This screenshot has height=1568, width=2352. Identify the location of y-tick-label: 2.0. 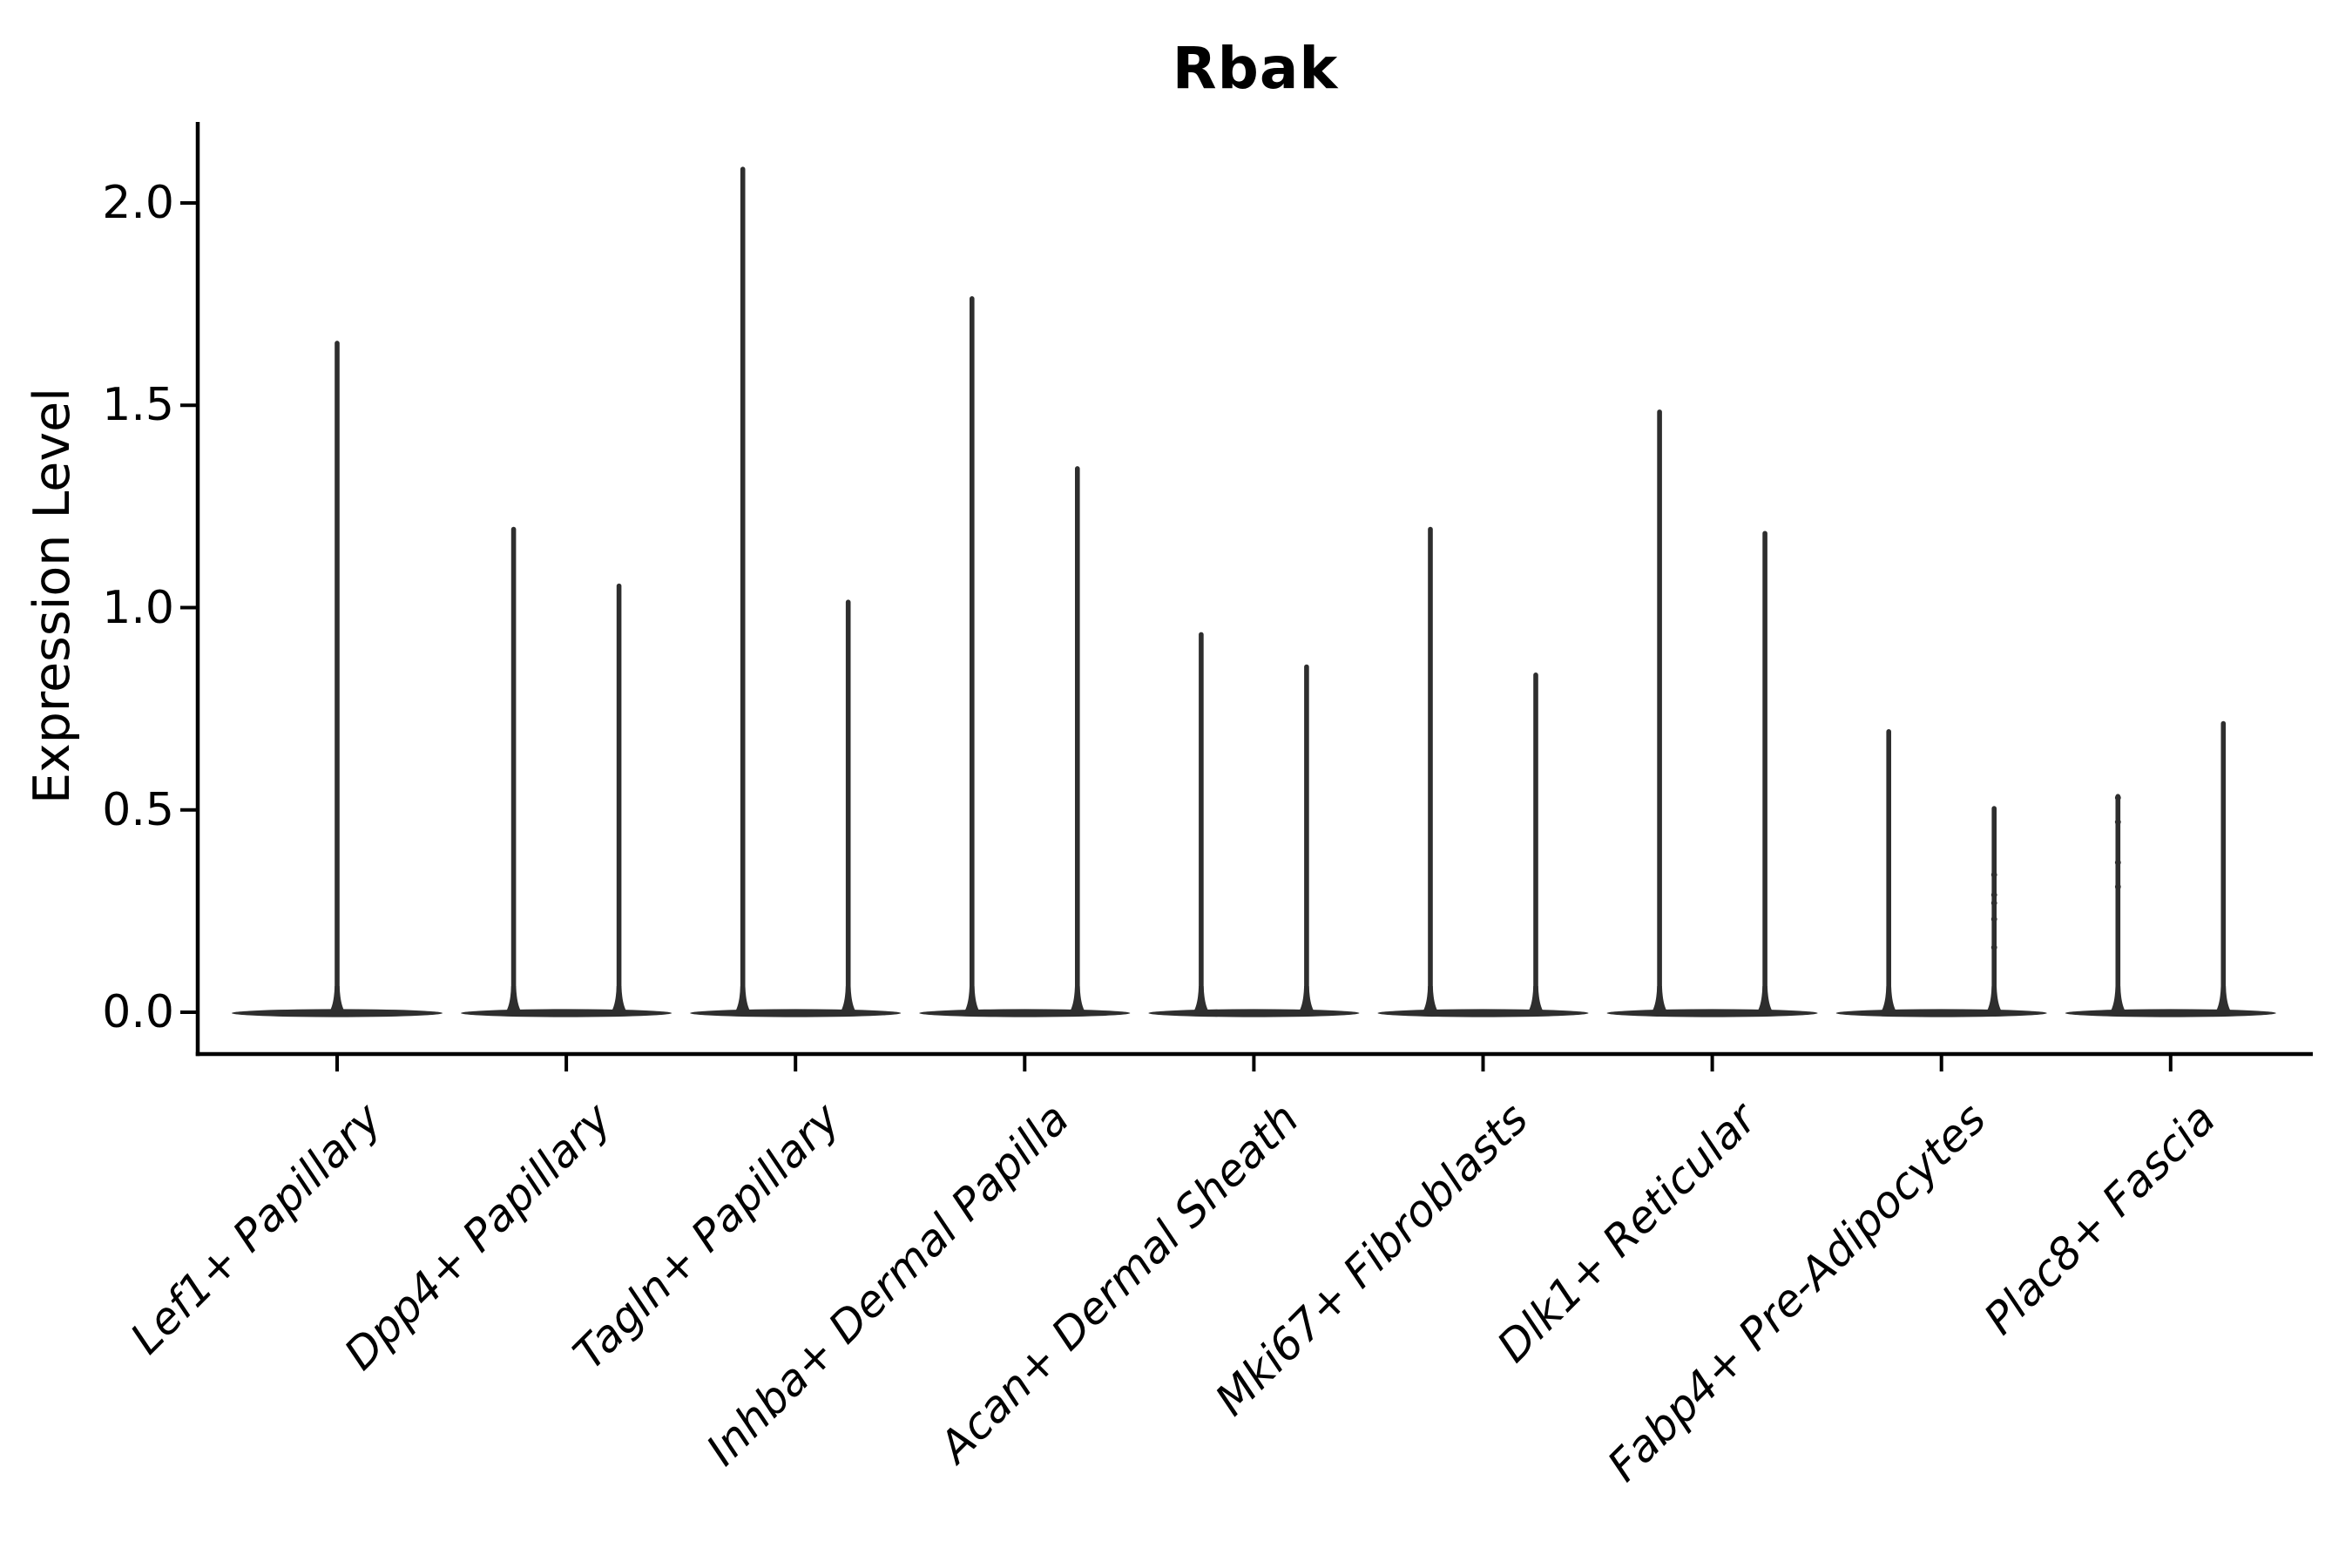
(138, 203).